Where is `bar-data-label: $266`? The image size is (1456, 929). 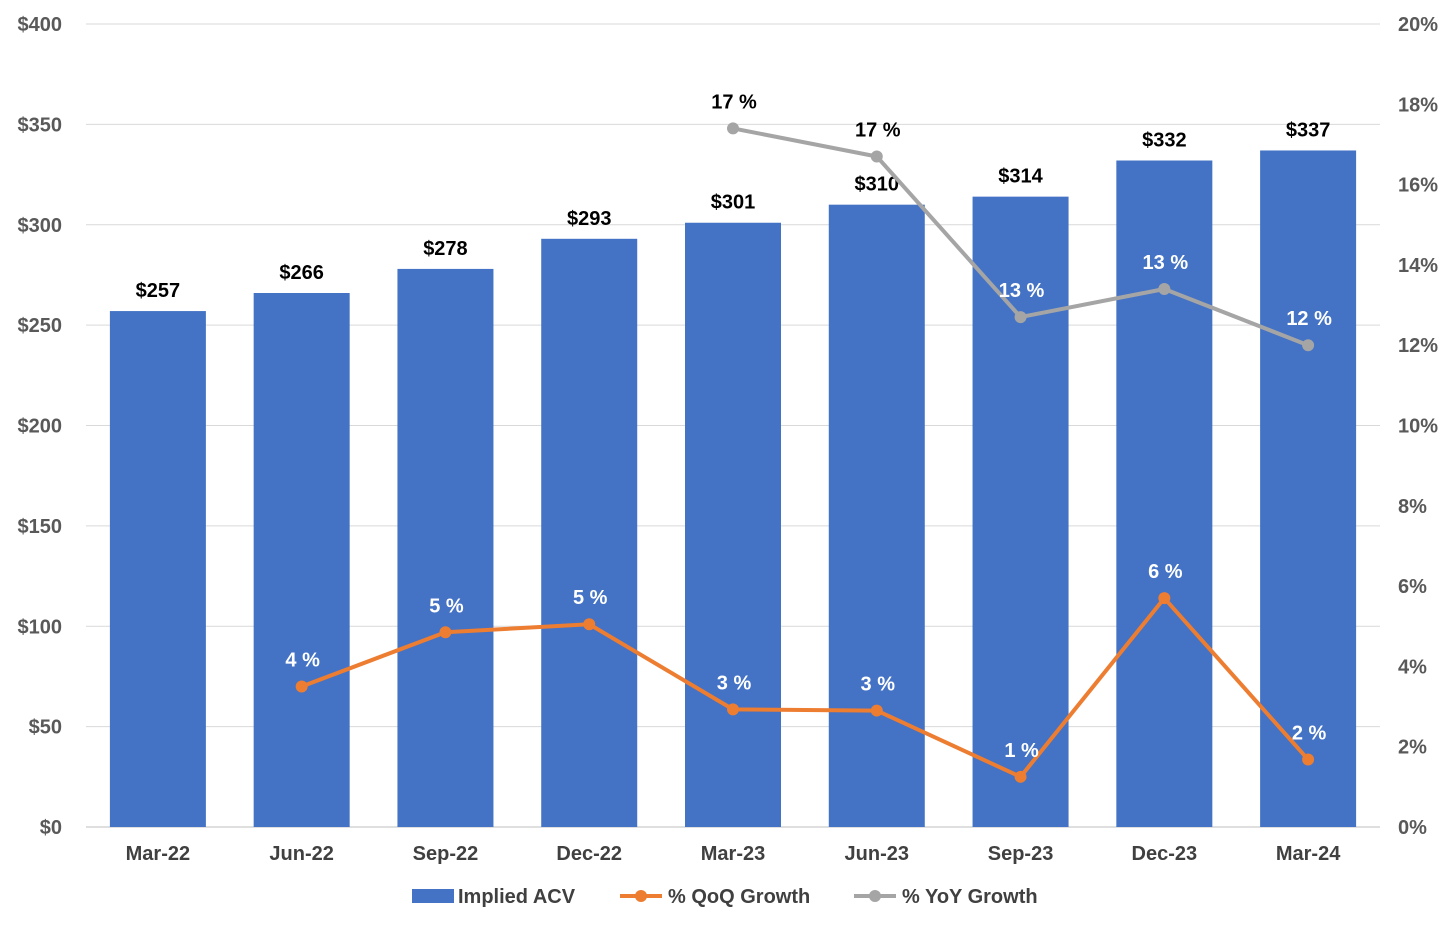 bar-data-label: $266 is located at coordinates (301, 273).